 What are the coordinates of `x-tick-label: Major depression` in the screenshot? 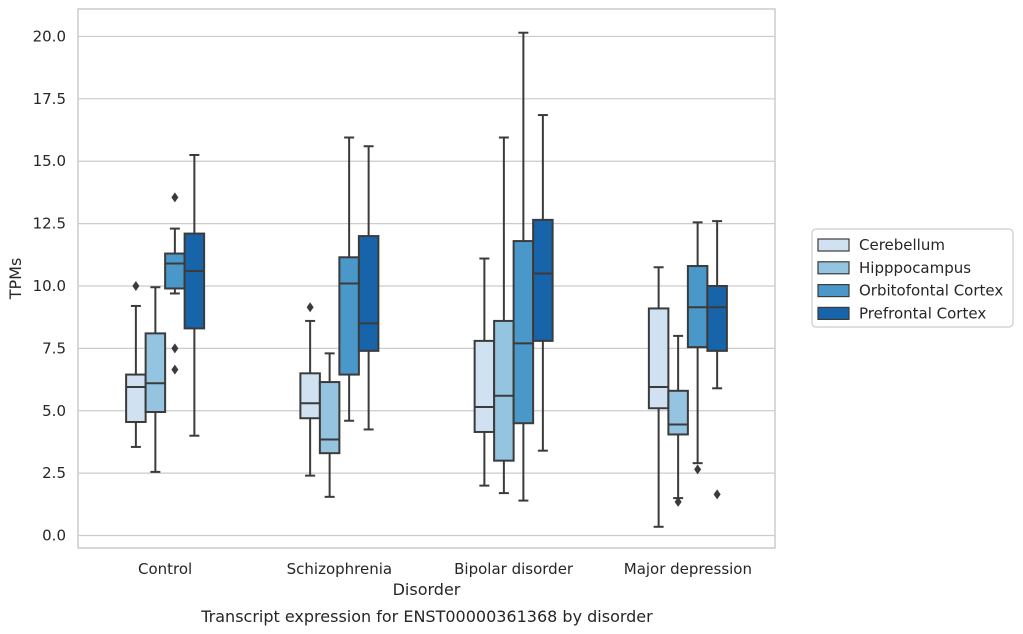 It's located at (688, 569).